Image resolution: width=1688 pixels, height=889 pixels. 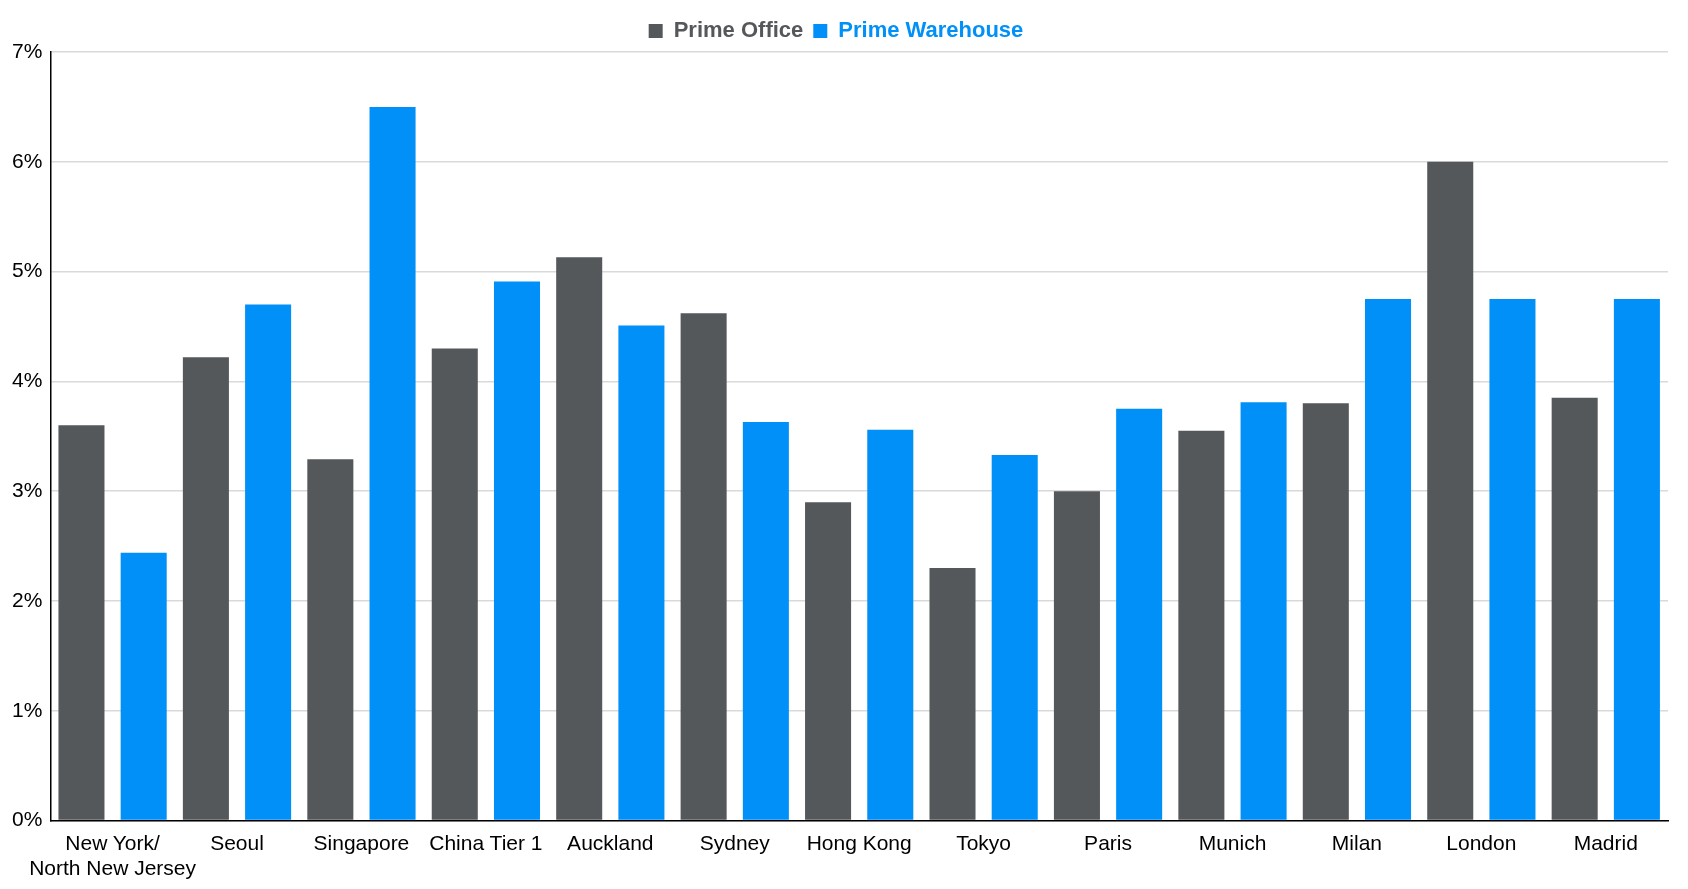 I want to click on y-tick-label: 6%, so click(x=27, y=160).